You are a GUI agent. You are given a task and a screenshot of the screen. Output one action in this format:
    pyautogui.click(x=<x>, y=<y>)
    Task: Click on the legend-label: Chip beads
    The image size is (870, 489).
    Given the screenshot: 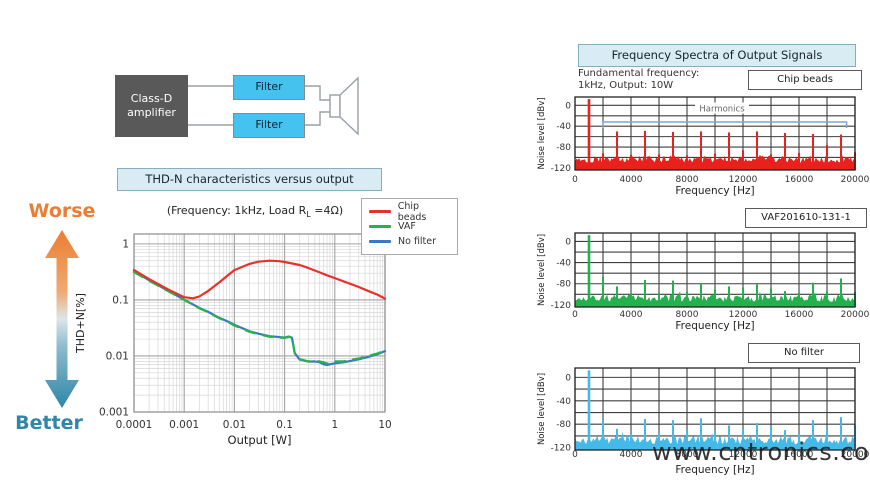 What is the action you would take?
    pyautogui.click(x=412, y=211)
    